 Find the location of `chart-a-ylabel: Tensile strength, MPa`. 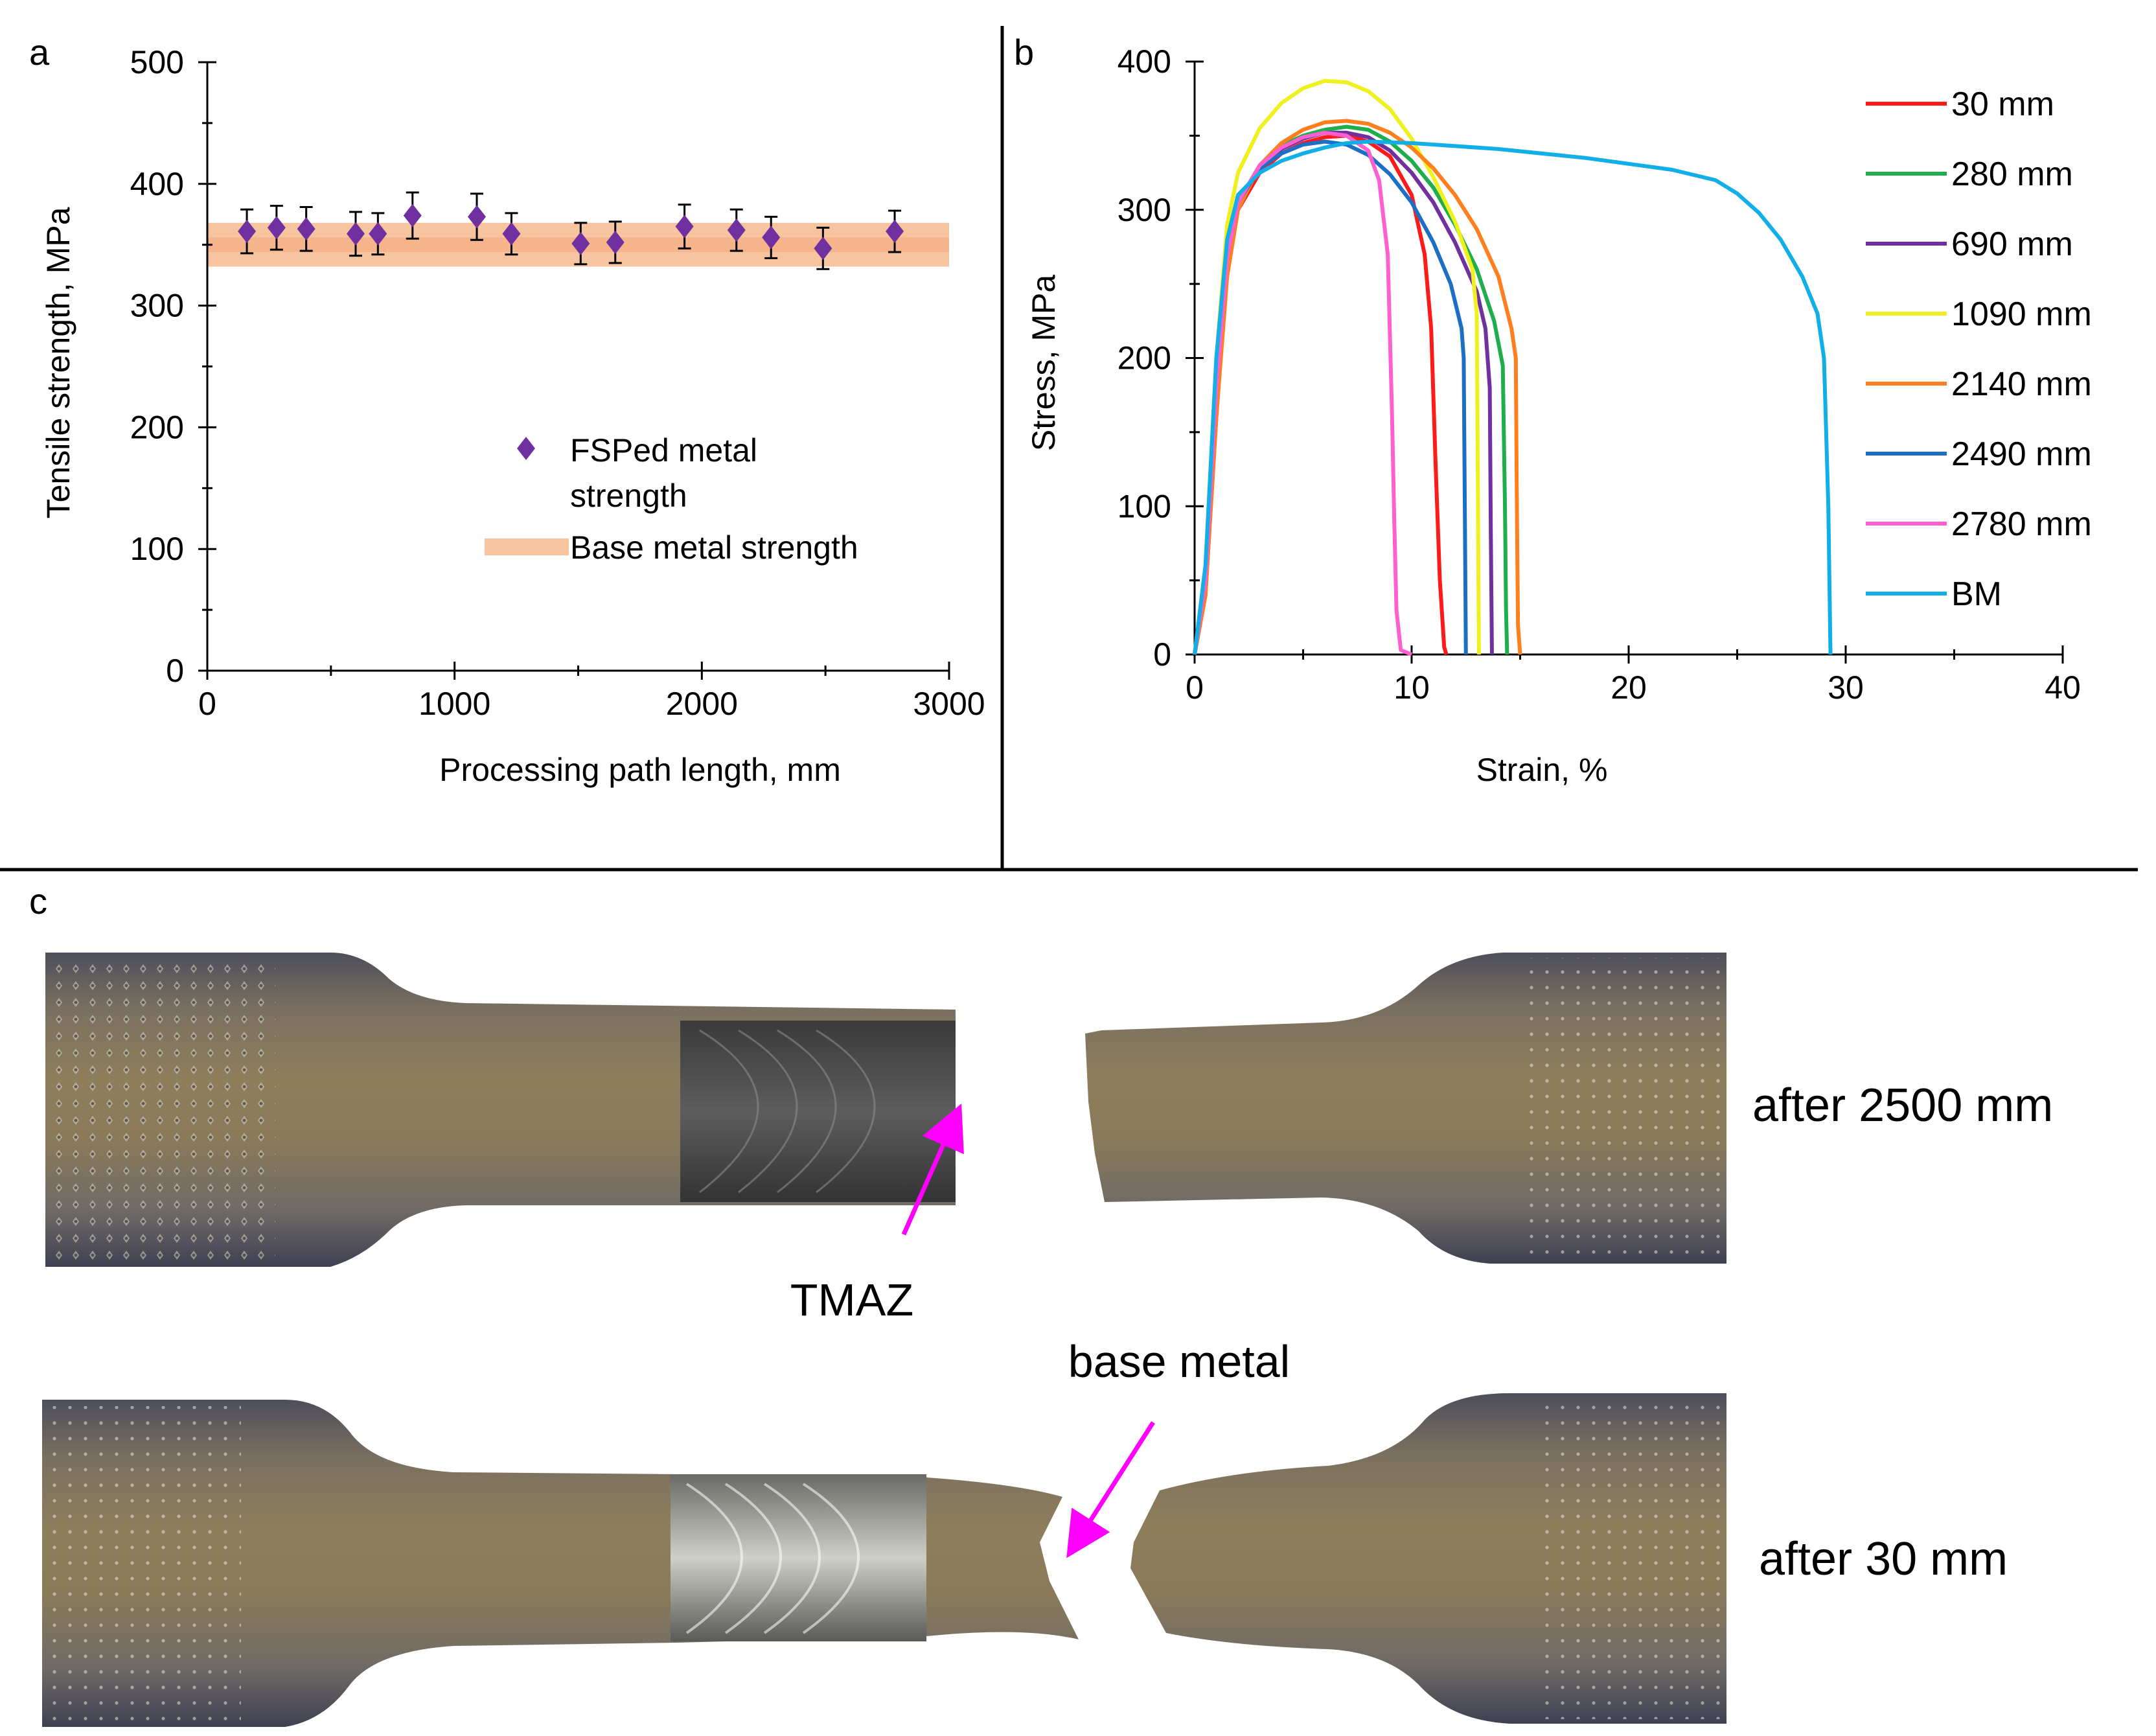

chart-a-ylabel: Tensile strength, MPa is located at coordinates (58, 362).